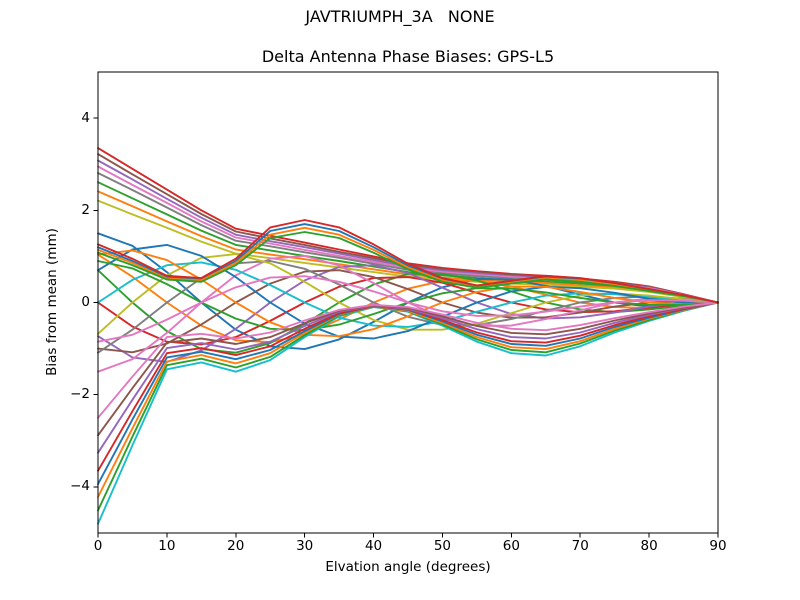  Describe the element at coordinates (80, 486) in the screenshot. I see `y-tick-label: −4` at that location.